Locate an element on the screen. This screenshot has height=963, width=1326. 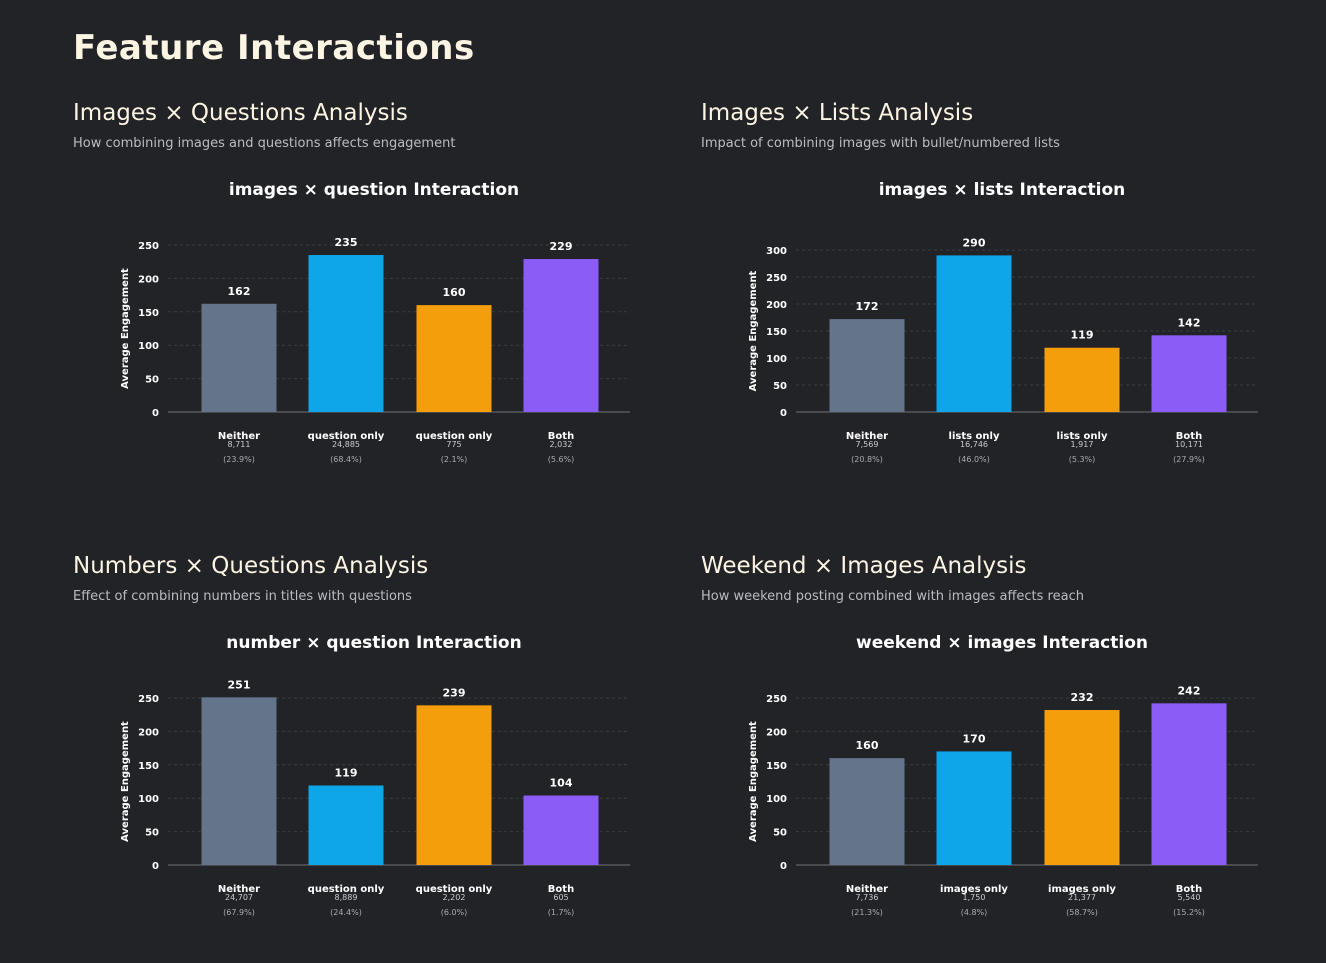
panel-title: Images × Lists Analysis is located at coordinates (837, 113).